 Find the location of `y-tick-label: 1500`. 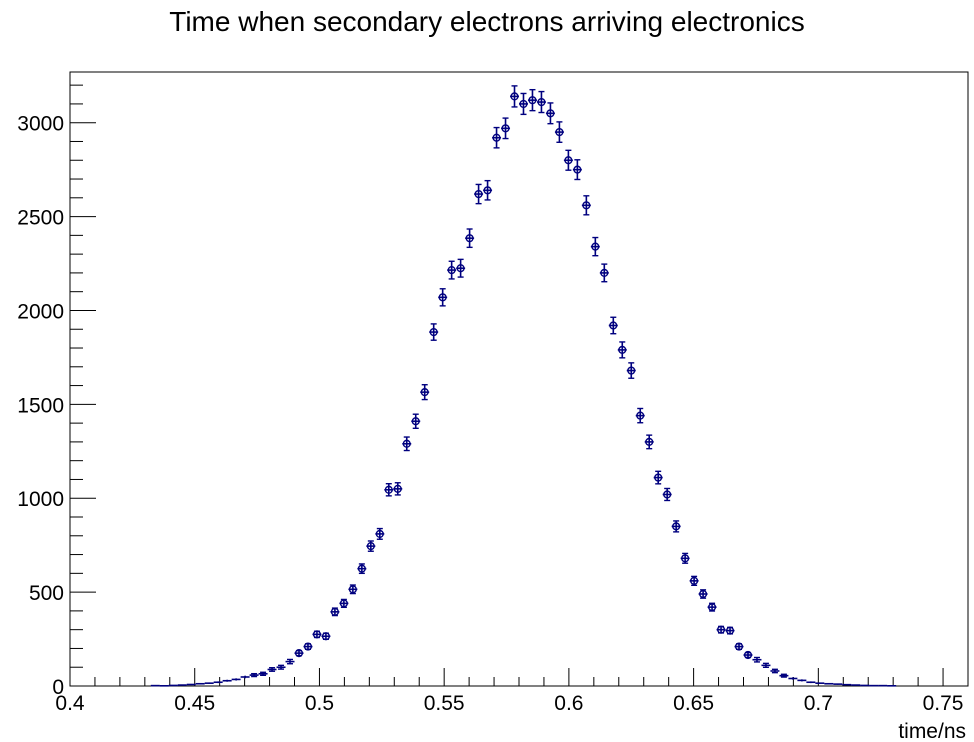

y-tick-label: 1500 is located at coordinates (40, 405).